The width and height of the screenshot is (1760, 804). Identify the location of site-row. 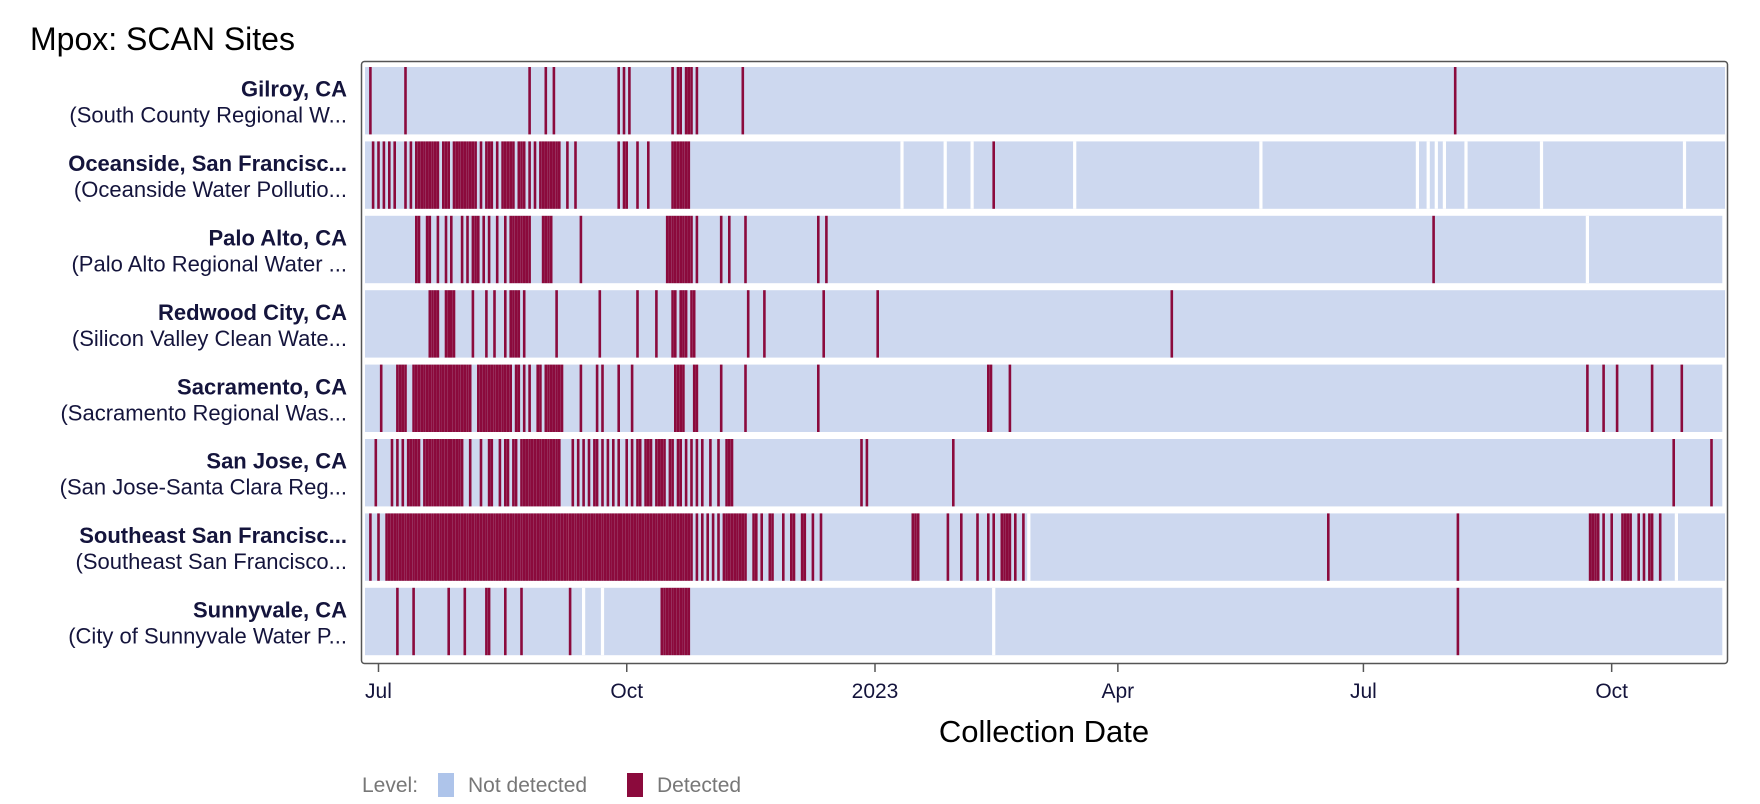
(1045, 547).